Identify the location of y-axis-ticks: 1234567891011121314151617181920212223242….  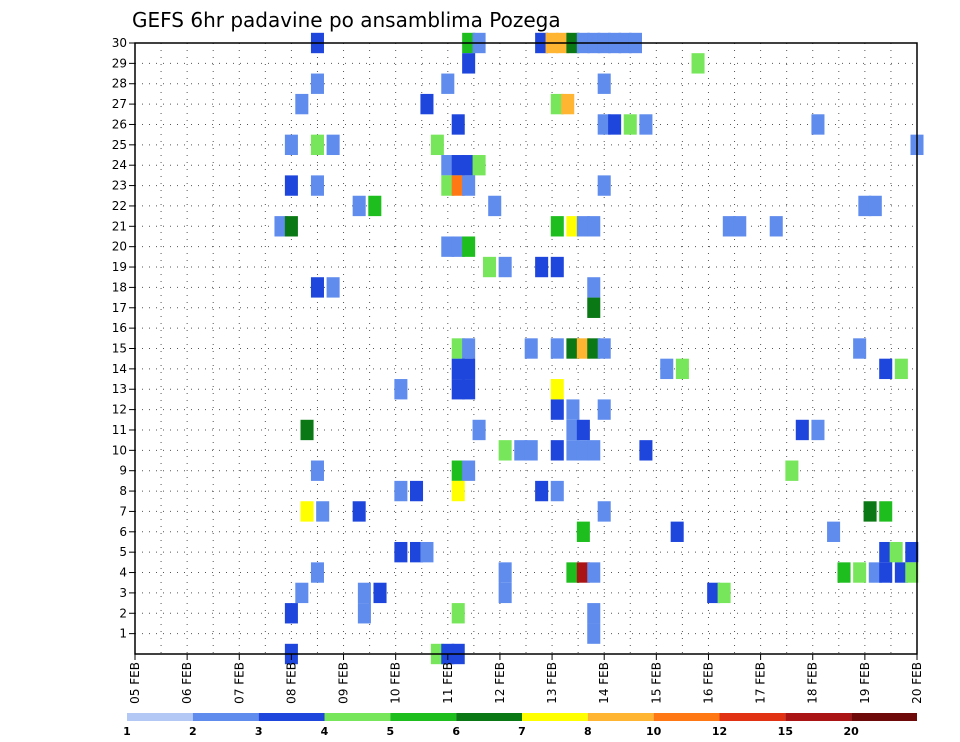
(123, 338).